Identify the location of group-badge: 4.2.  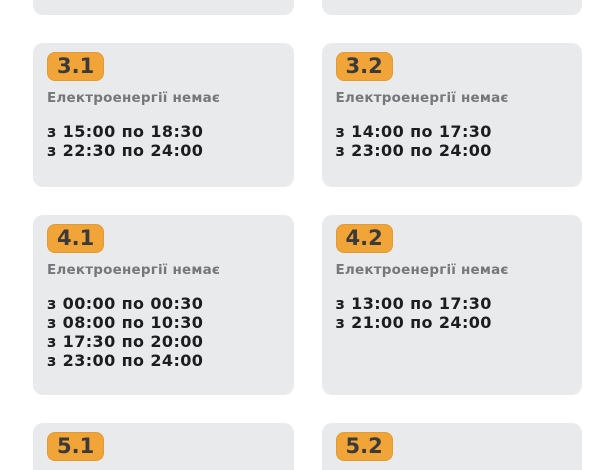
(364, 238).